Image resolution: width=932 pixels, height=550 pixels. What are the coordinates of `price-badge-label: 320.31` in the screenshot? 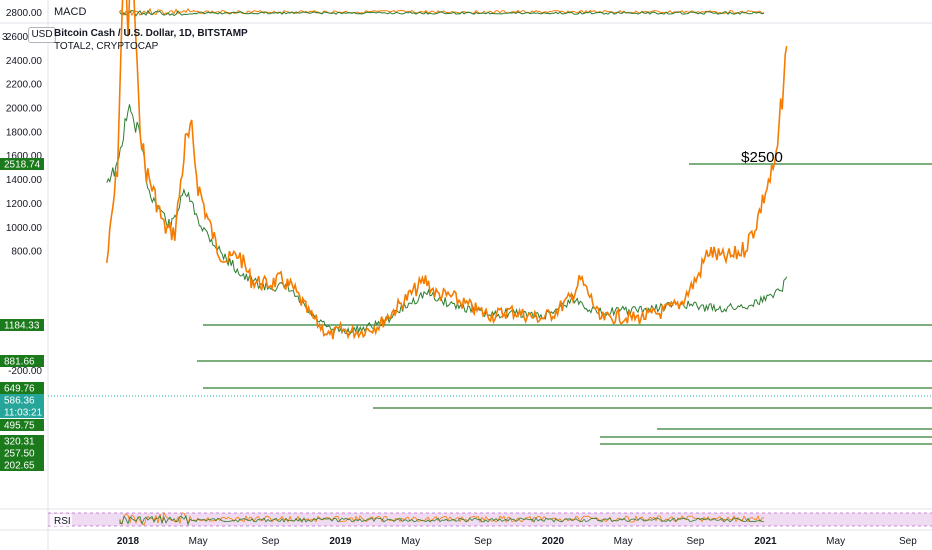 It's located at (19, 442).